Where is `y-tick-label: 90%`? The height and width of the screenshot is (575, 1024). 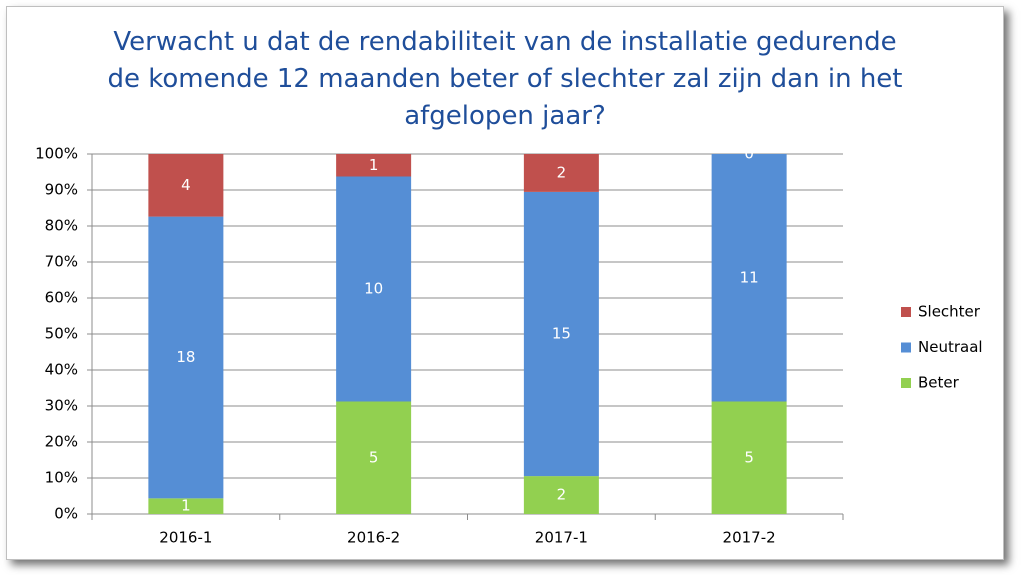
y-tick-label: 90% is located at coordinates (61, 190).